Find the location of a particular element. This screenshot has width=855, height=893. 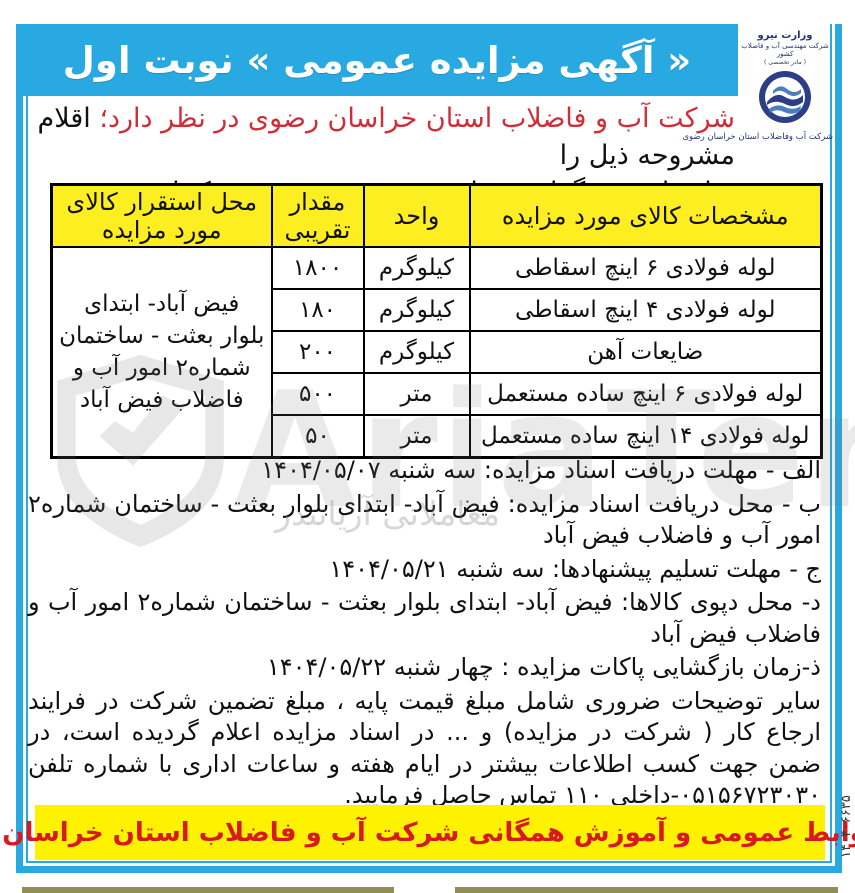

qty-cell: ۲۰۰ is located at coordinates (317, 352).